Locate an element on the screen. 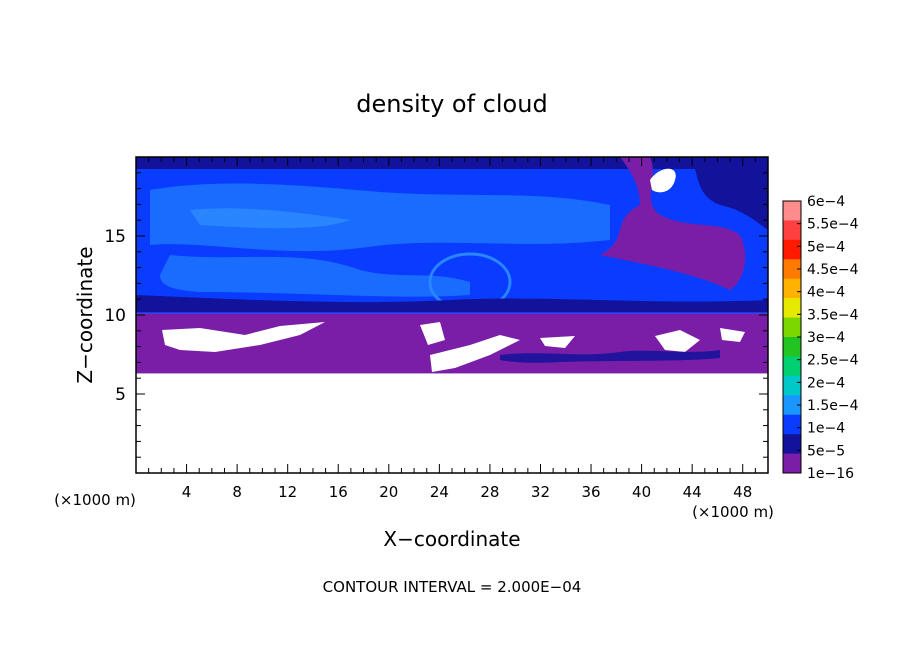 This screenshot has height=654, width=904. colorbar-label: 4.5e−4 is located at coordinates (833, 270).